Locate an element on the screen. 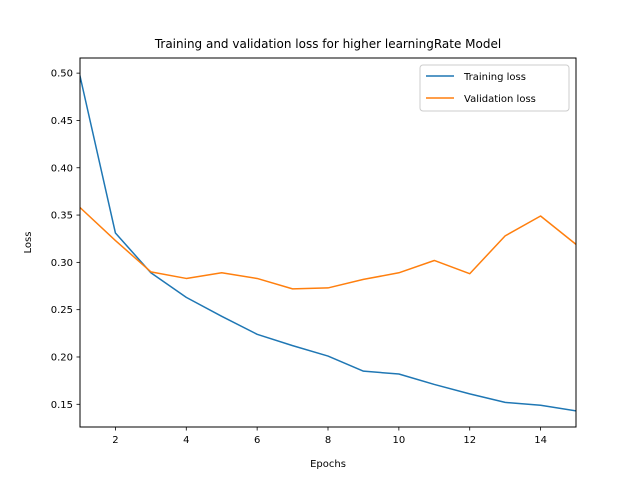 This screenshot has height=480, width=640. x-axis-ticks: 2 4 6 8 10 12 14 is located at coordinates (329, 436).